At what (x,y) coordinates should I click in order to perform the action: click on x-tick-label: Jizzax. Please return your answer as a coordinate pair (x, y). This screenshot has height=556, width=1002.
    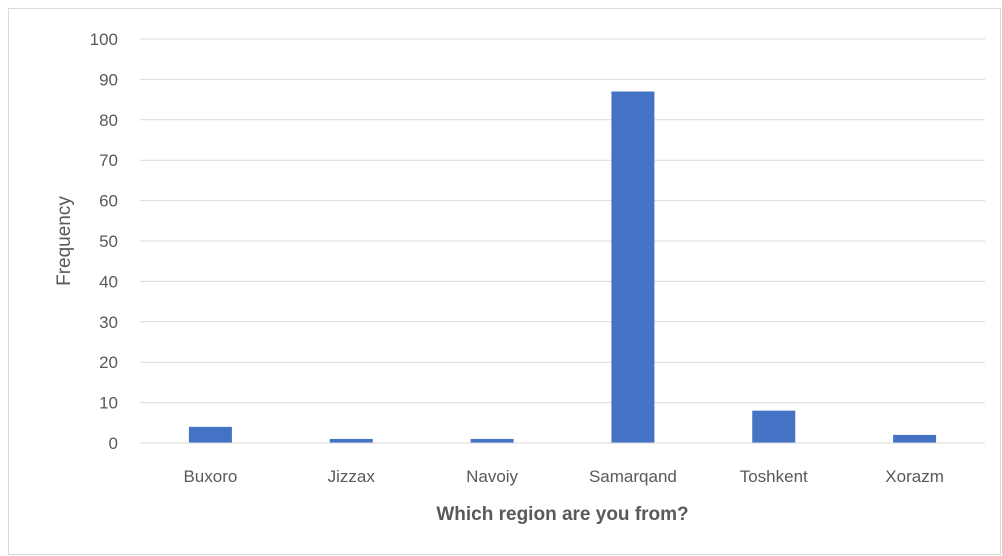
    Looking at the image, I should click on (352, 476).